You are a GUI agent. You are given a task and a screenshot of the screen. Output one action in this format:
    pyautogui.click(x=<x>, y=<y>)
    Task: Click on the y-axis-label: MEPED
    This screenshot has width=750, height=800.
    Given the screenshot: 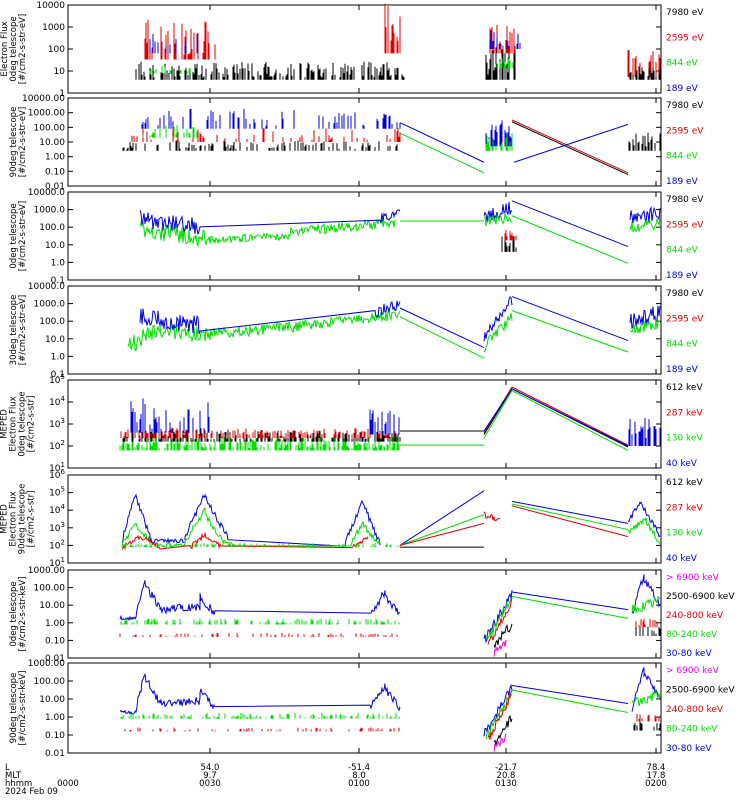 What is the action you would take?
    pyautogui.click(x=5, y=424)
    